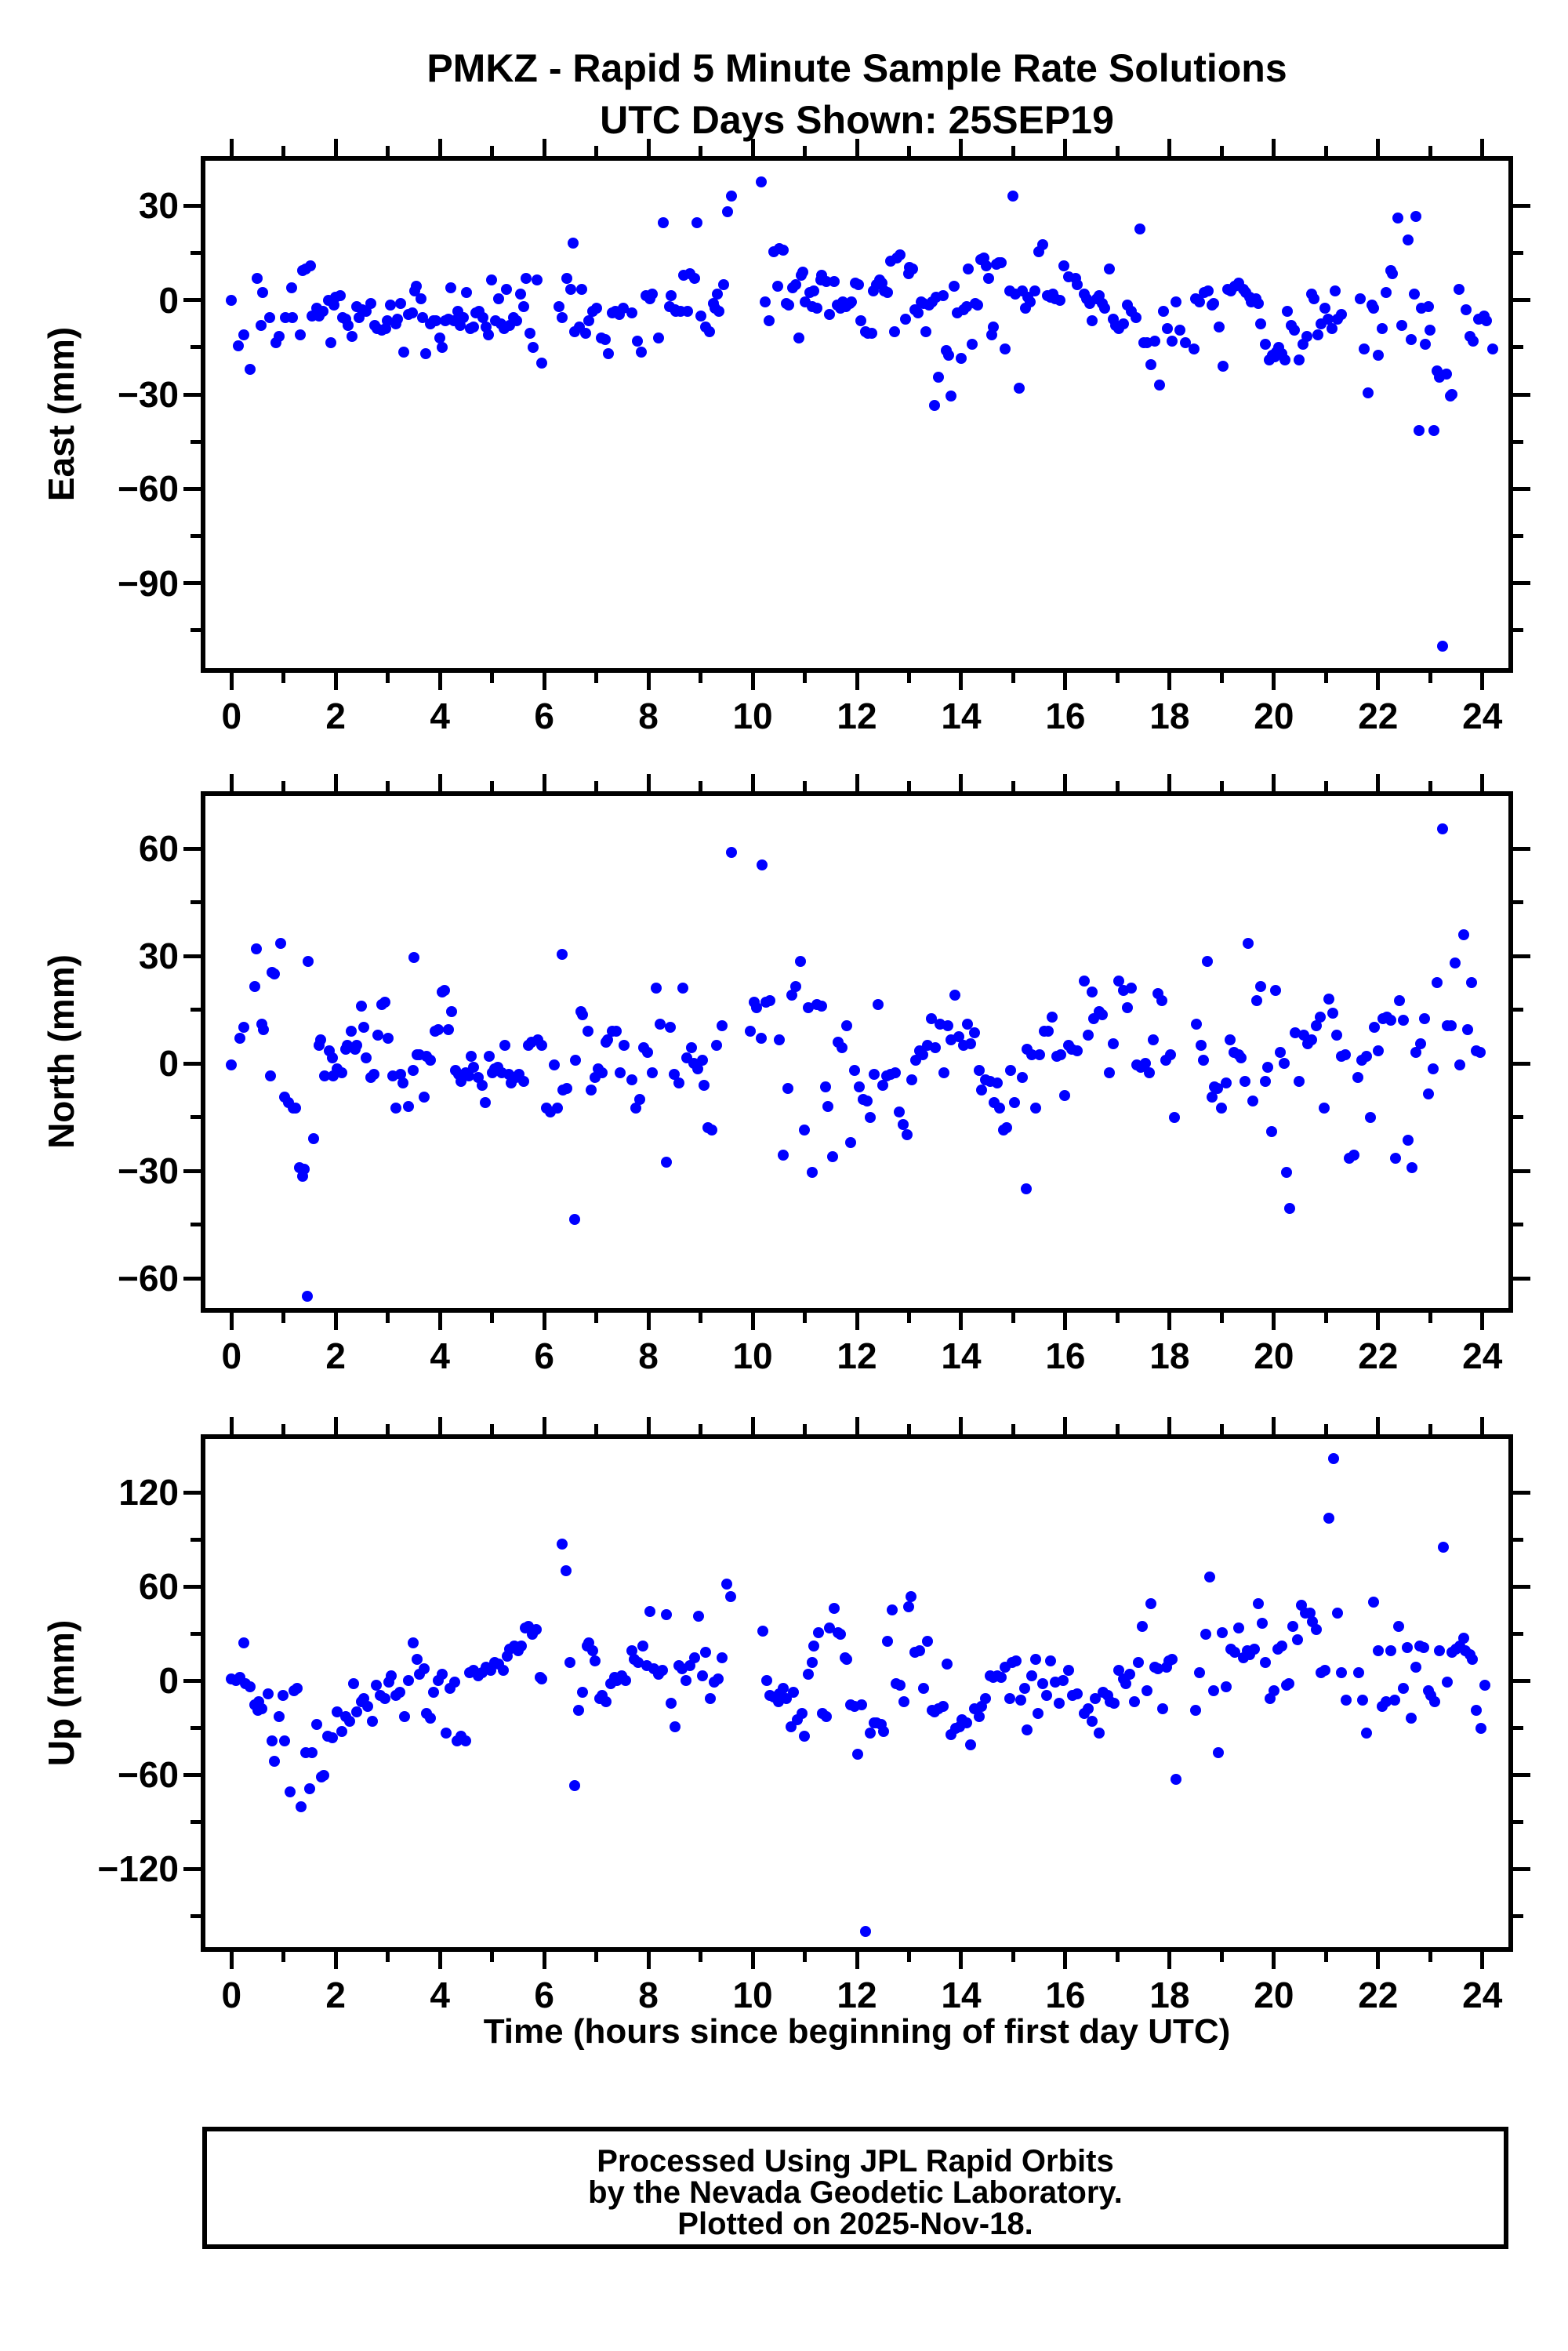 The height and width of the screenshot is (2351, 1568). I want to click on y-axis-title-east: East (mm), so click(61, 414).